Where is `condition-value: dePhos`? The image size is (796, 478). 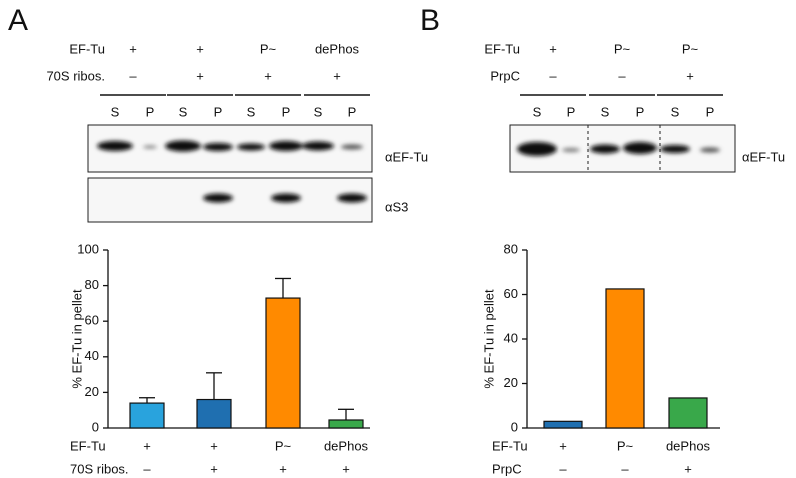 condition-value: dePhos is located at coordinates (337, 48).